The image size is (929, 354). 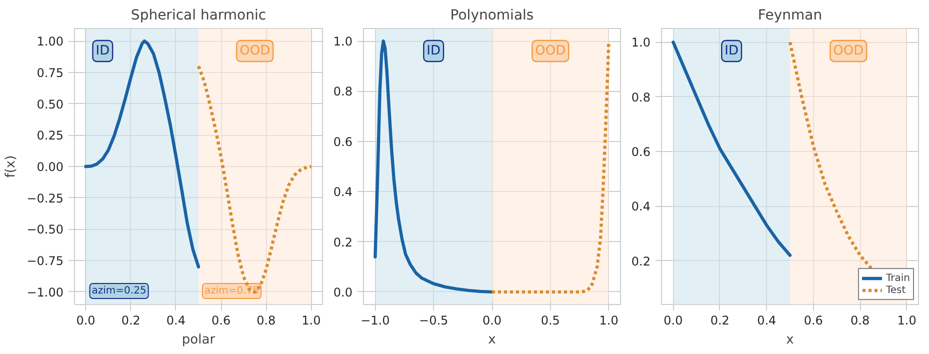 I want to click on x-tick-label: −1.0, so click(x=375, y=321).